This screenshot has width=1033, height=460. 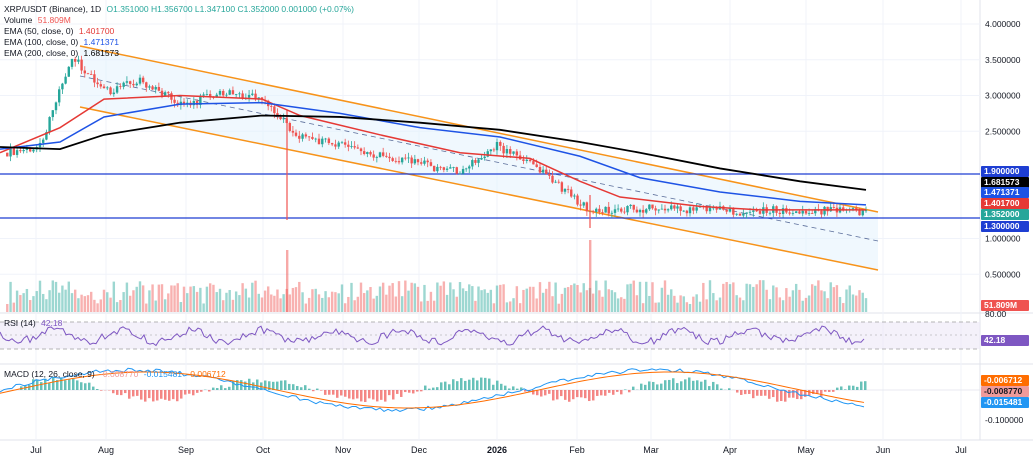 What do you see at coordinates (53, 9) in the screenshot?
I see `symbol-label: XRP/USDT (Binance), 1D` at bounding box center [53, 9].